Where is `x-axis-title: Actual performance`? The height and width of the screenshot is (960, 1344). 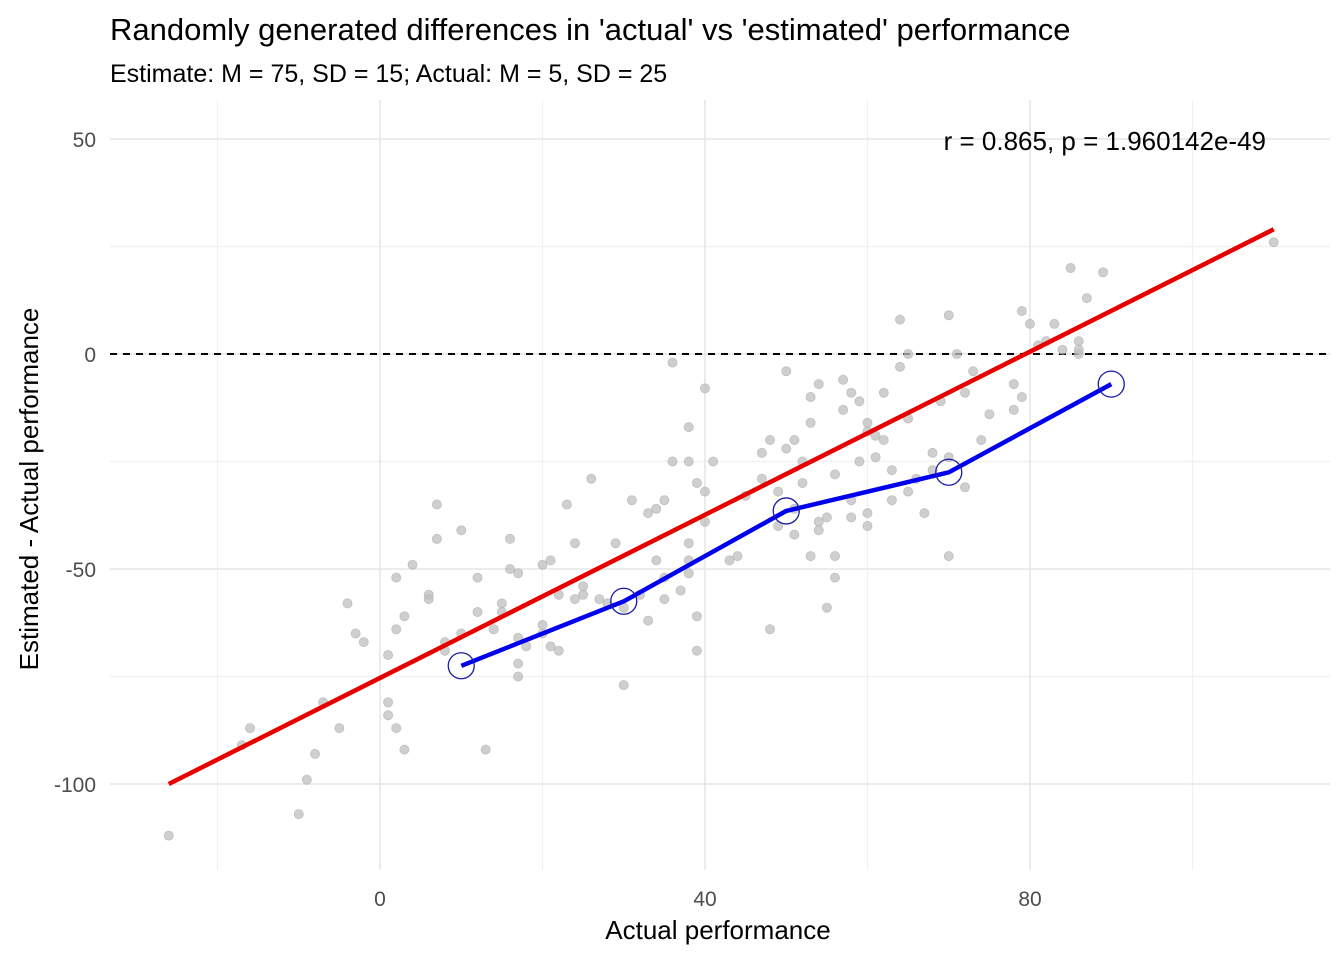
x-axis-title: Actual performance is located at coordinates (717, 930).